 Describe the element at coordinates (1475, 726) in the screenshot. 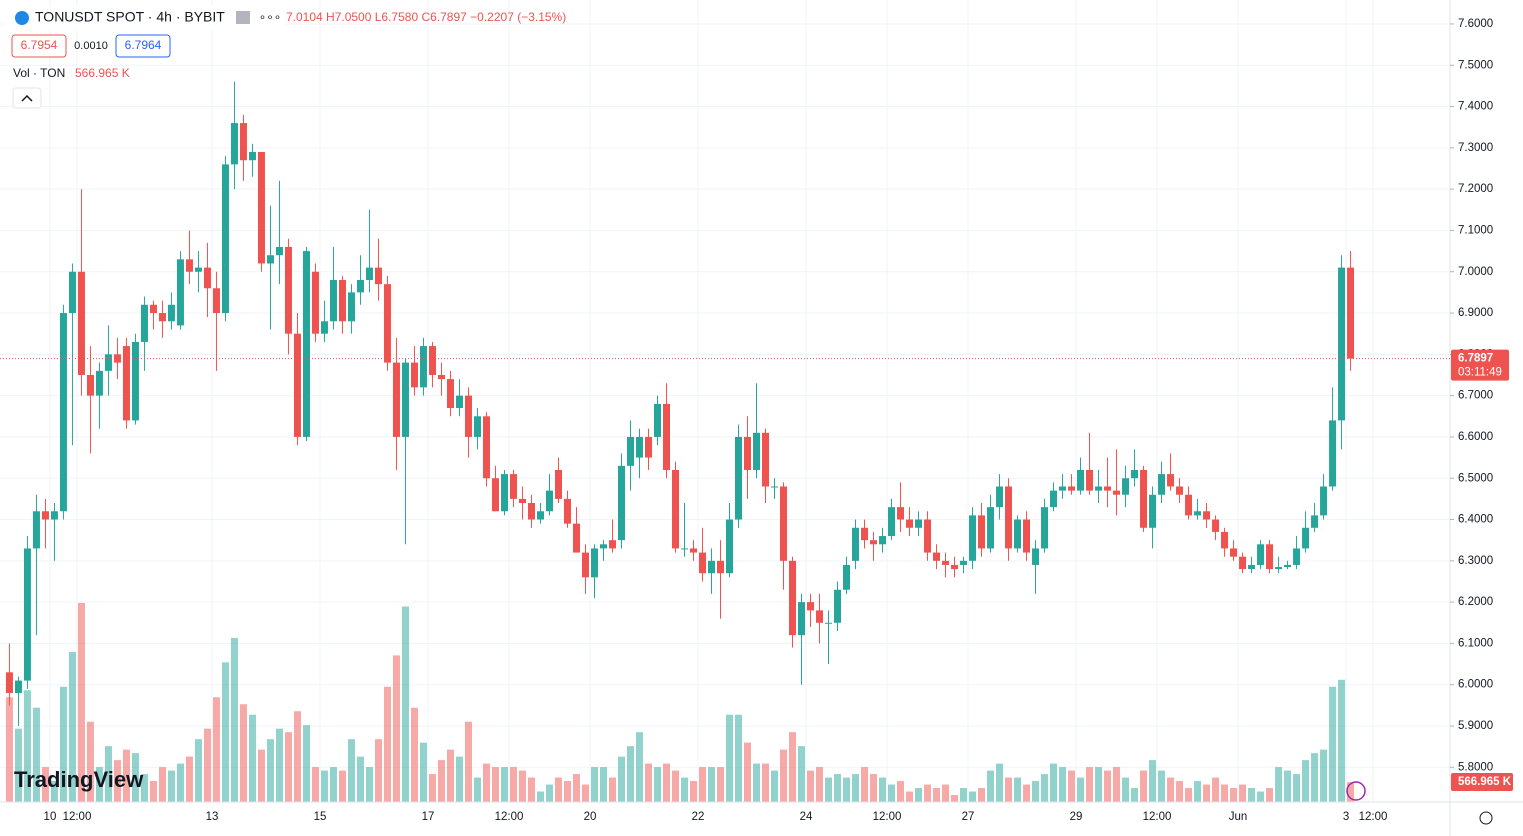

I see `y-tick-label: 5.9000` at that location.